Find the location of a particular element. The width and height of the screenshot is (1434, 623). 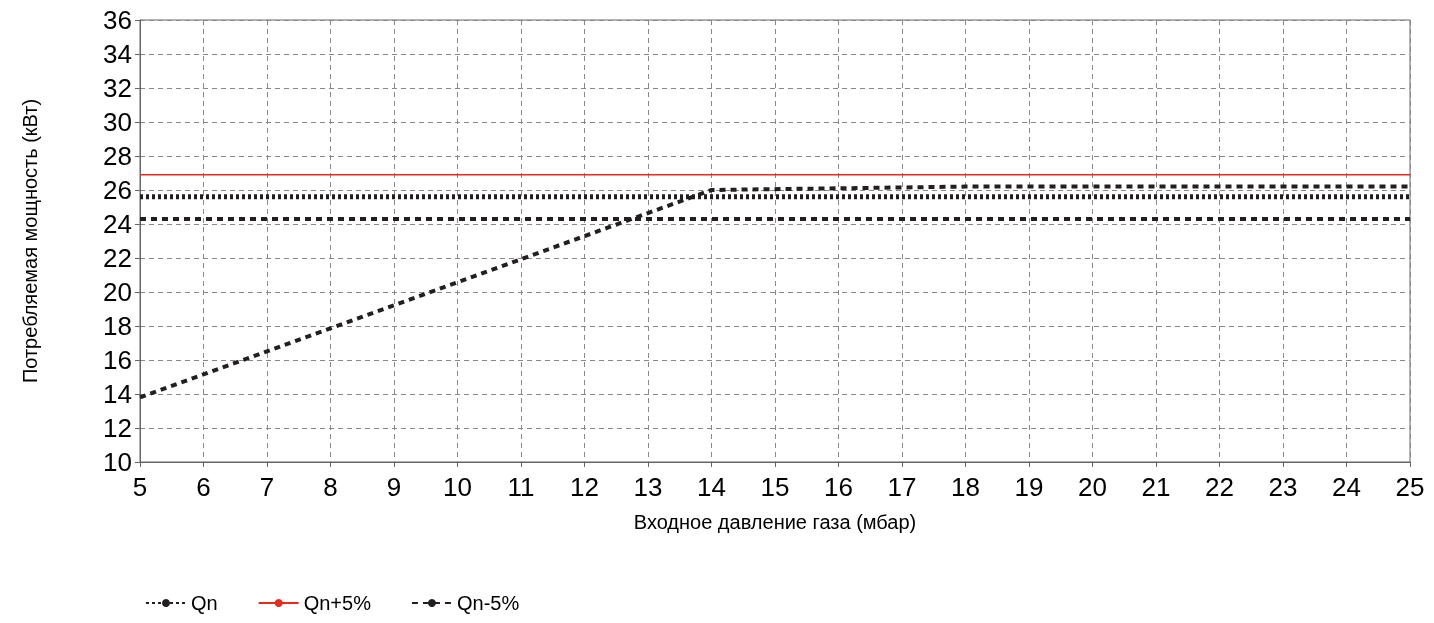

x-tick-label: 17 is located at coordinates (902, 487).